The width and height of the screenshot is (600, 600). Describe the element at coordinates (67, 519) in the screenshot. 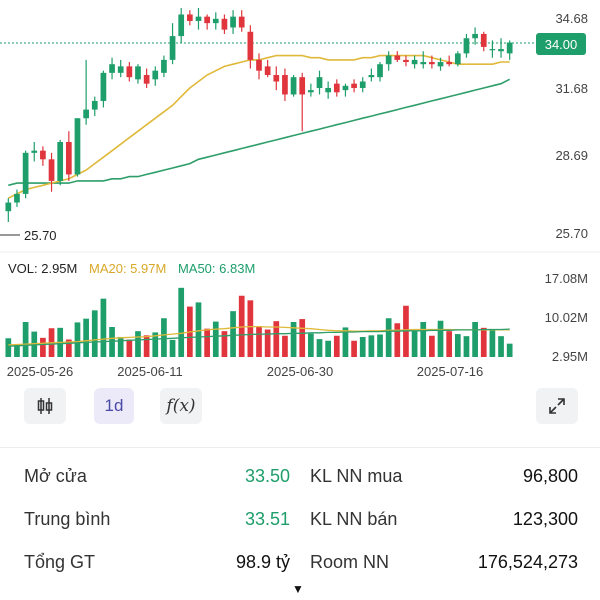

I see `stat-label: Trung bình` at that location.